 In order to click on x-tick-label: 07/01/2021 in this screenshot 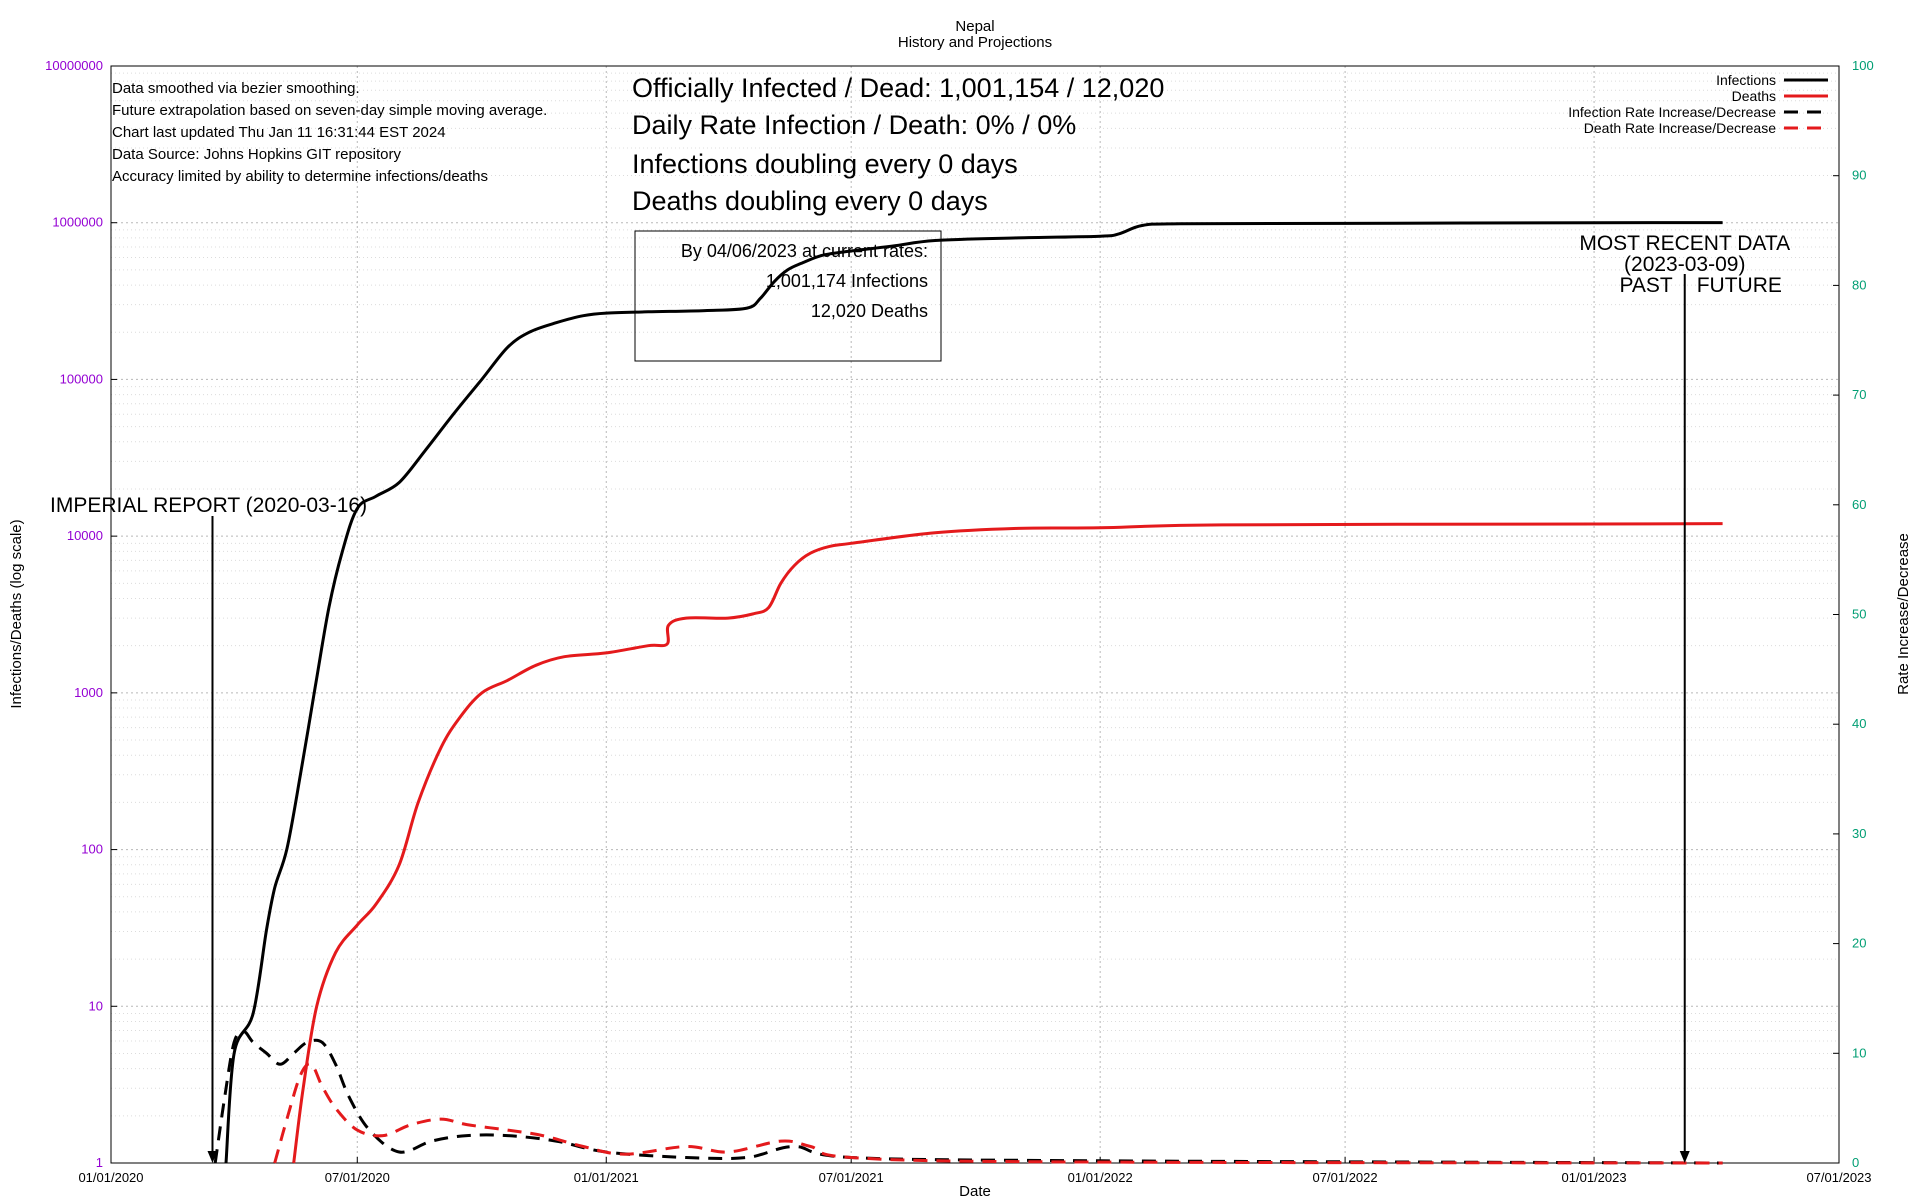, I will do `click(851, 1177)`.